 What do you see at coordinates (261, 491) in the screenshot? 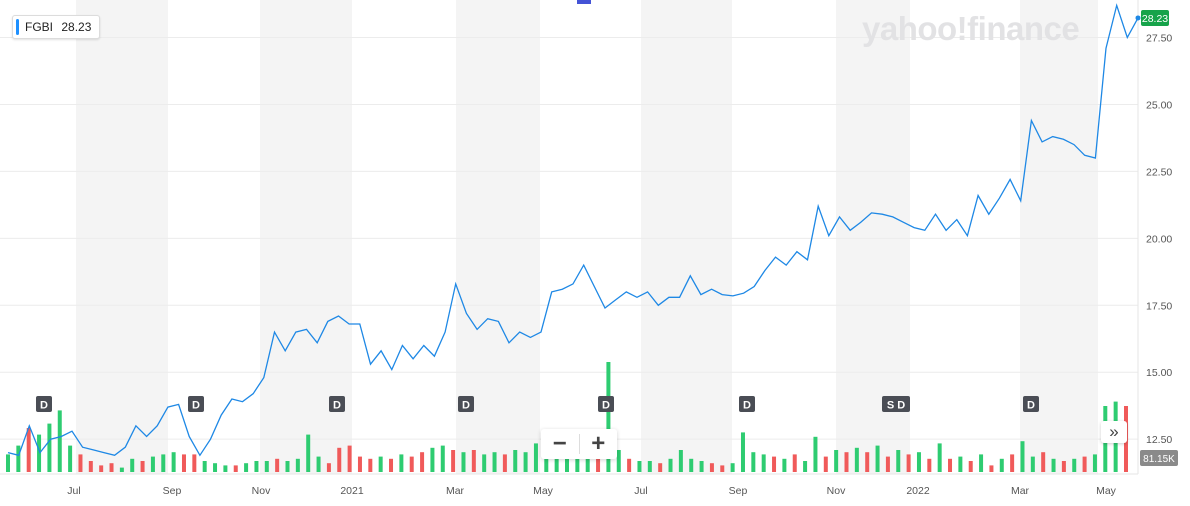
I see `x-tick-label: Nov` at bounding box center [261, 491].